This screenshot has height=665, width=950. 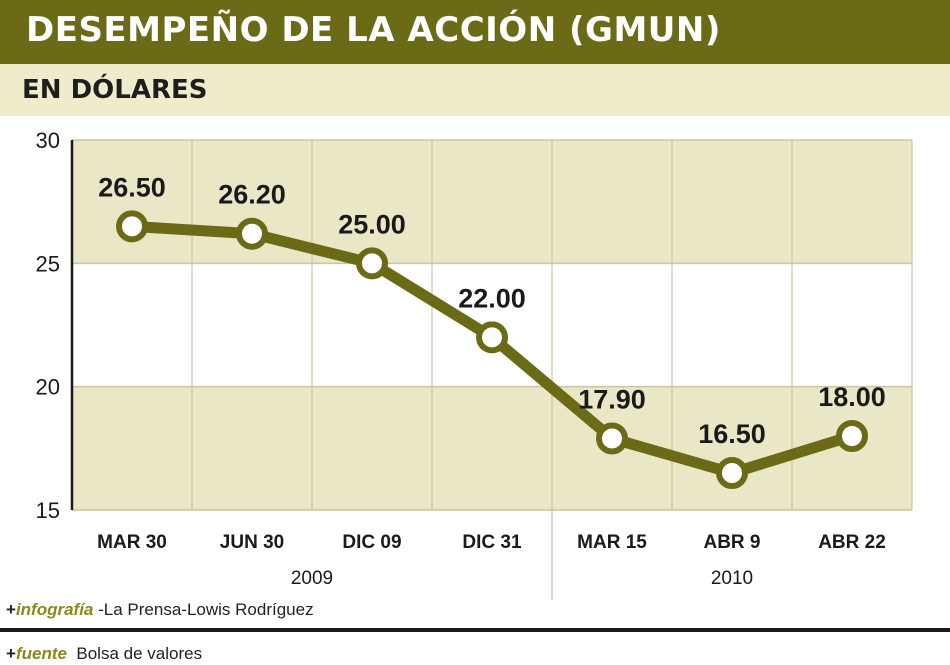 What do you see at coordinates (206, 609) in the screenshot?
I see `credit-text: -La Prensa-Lowis Rodríguez` at bounding box center [206, 609].